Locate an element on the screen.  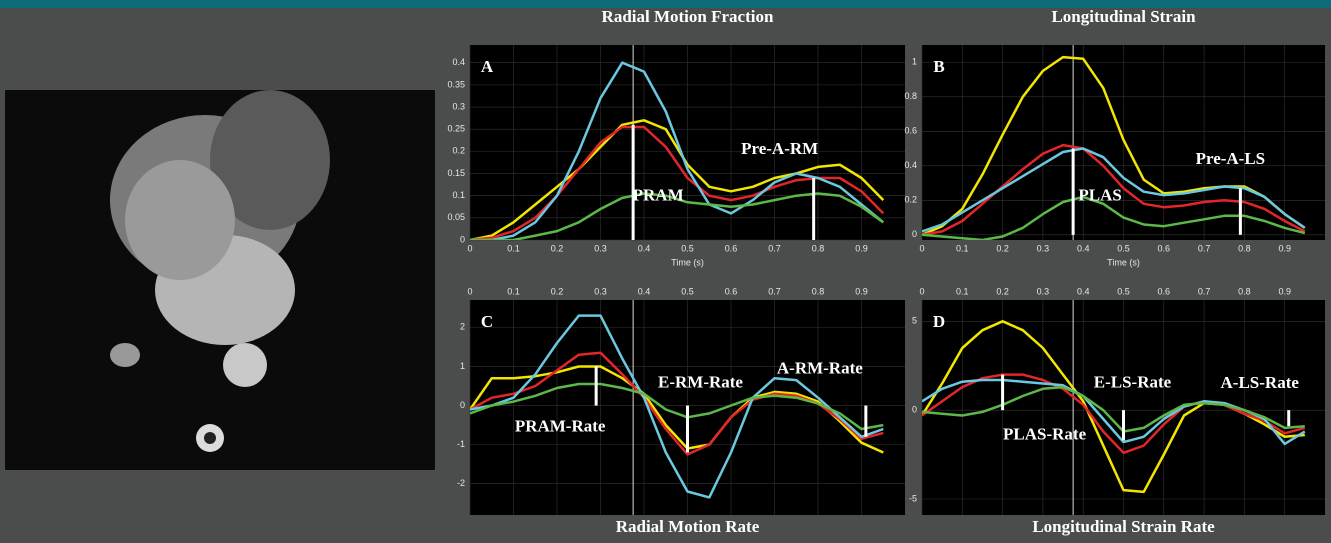
marker-label: Pre-A-RM is located at coordinates (779, 148).